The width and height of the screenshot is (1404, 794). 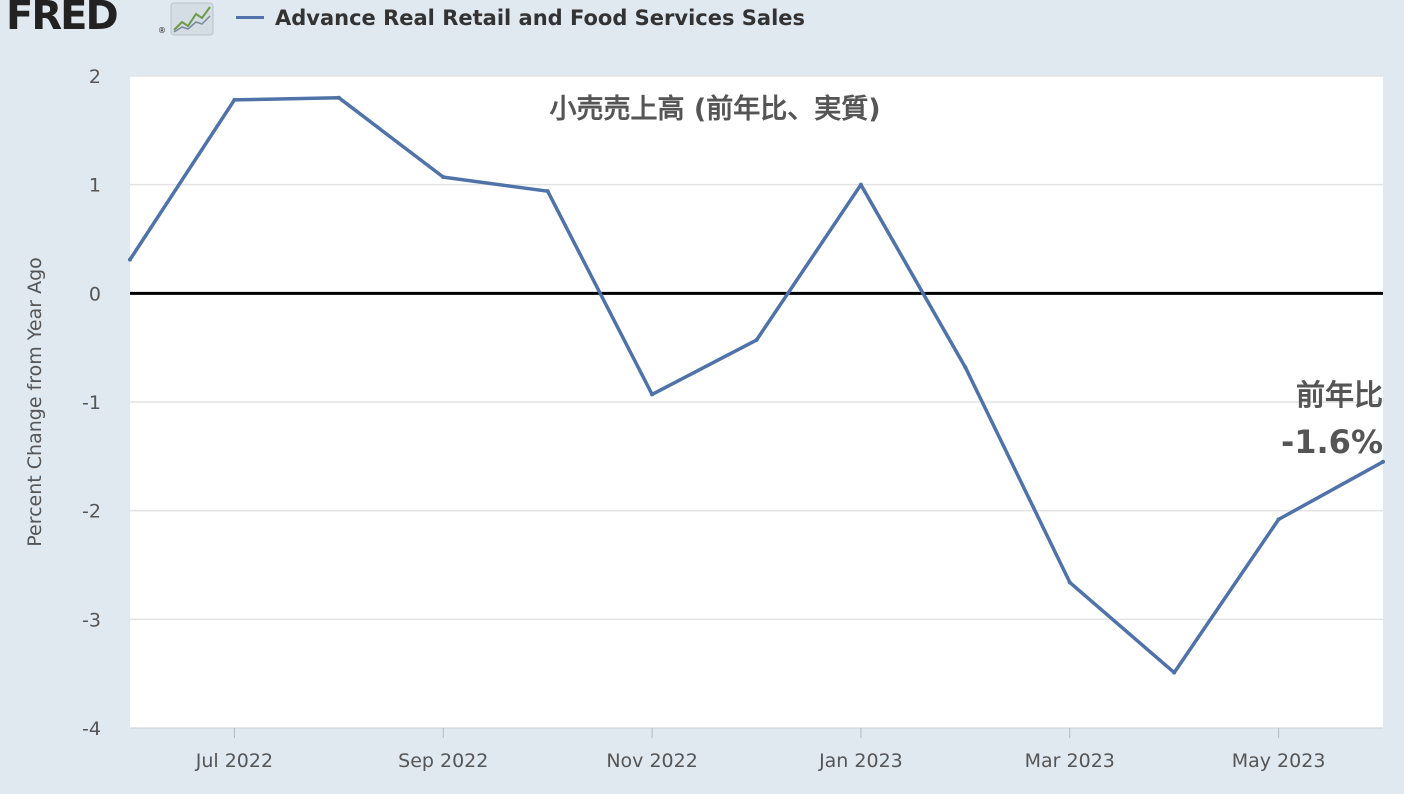 What do you see at coordinates (714, 109) in the screenshot?
I see `chart-title: 小売売上高 (前年比、実質)` at bounding box center [714, 109].